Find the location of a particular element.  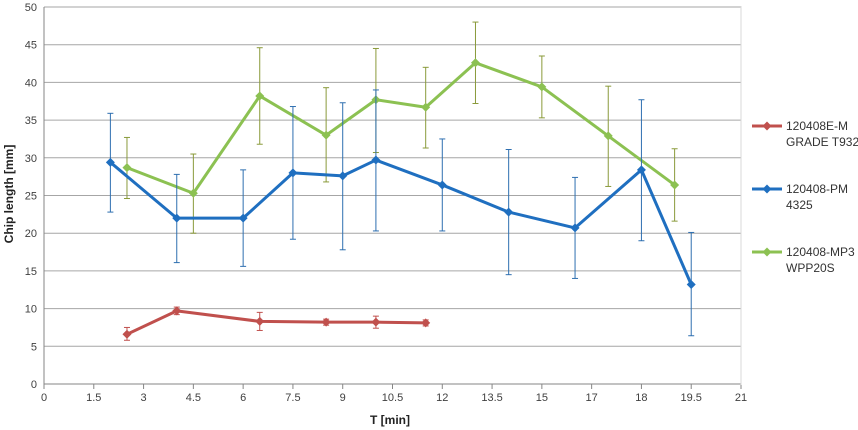

x-tick-label: 1.5 is located at coordinates (93, 398).